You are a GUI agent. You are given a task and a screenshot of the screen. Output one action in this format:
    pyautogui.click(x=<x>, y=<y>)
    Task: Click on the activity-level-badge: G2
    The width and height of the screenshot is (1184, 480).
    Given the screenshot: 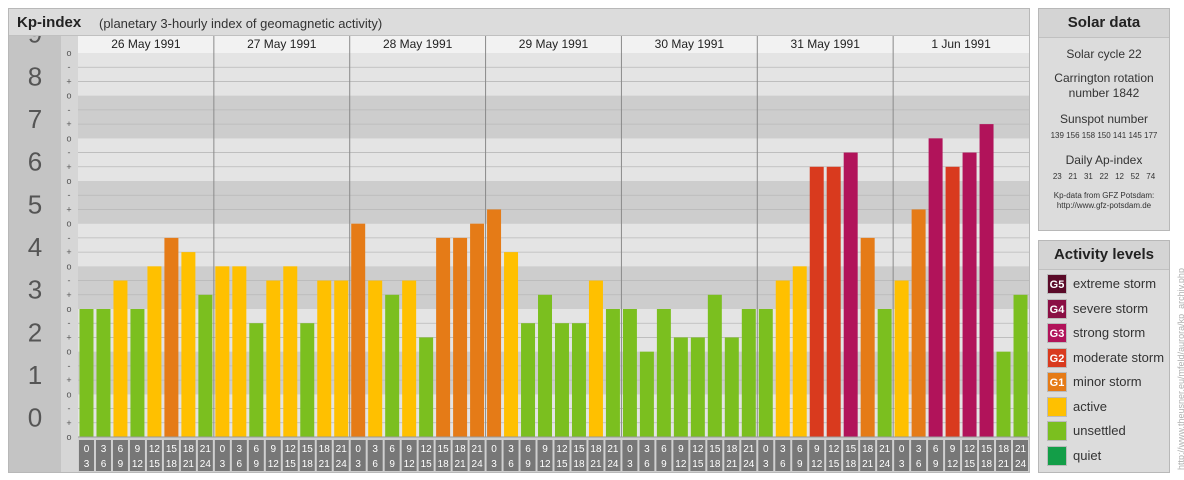 What is the action you would take?
    pyautogui.click(x=1057, y=357)
    